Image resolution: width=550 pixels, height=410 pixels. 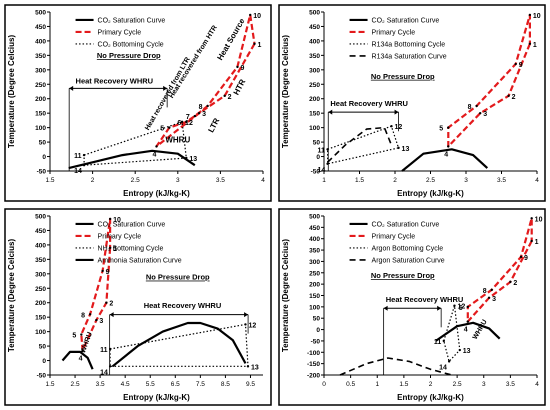 I want to click on annotation-label: WHRU, so click(x=177, y=139).